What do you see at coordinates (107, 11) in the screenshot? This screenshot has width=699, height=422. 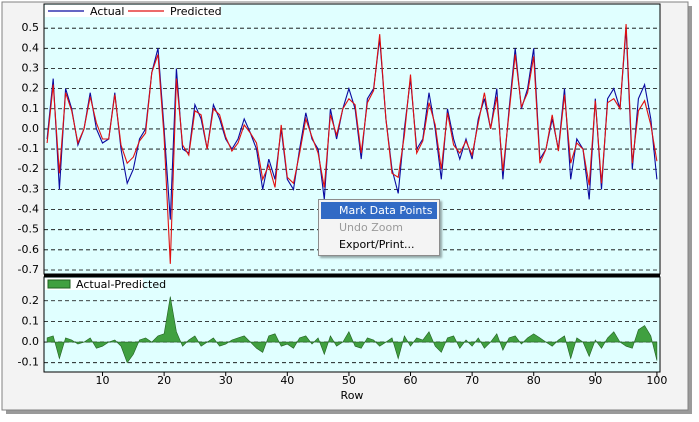 I see `legend-label: Actual` at bounding box center [107, 11].